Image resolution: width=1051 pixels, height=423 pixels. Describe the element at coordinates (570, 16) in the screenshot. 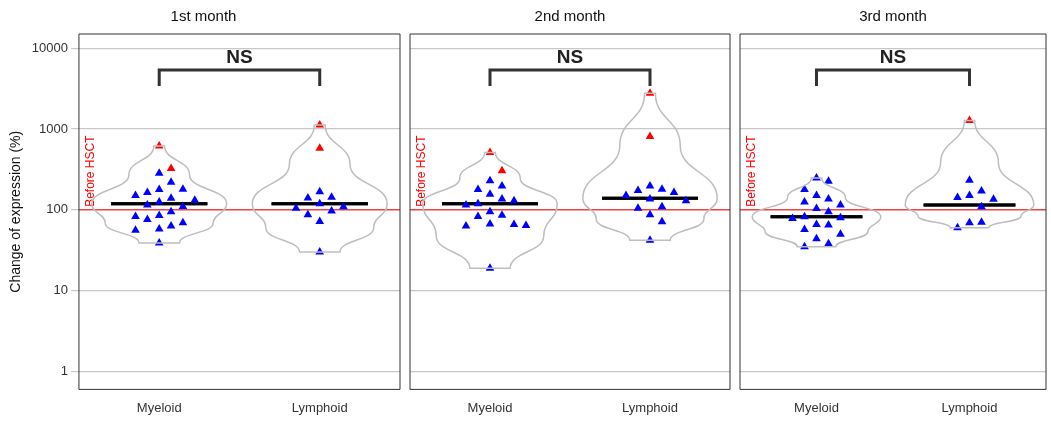

I see `chart-title: 2nd month` at that location.